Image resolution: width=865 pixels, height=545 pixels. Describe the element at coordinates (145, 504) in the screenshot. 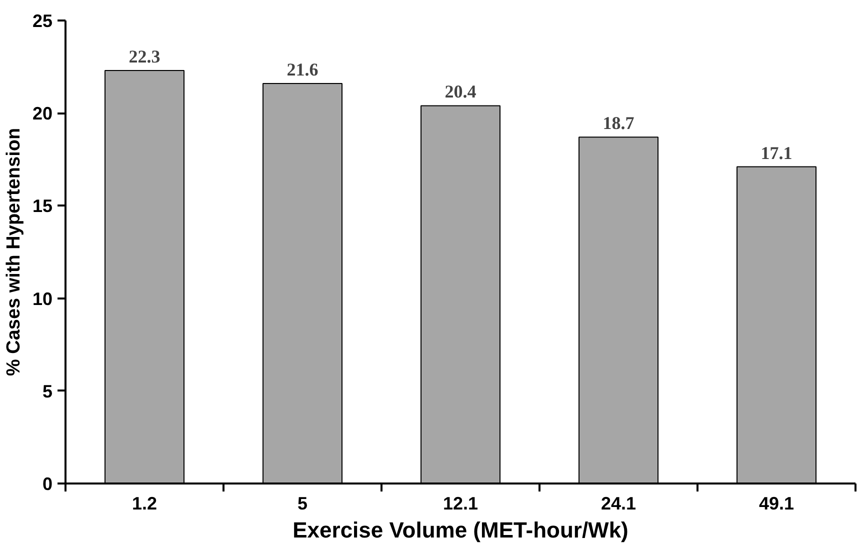

I see `x-tick-label: 1.2` at that location.